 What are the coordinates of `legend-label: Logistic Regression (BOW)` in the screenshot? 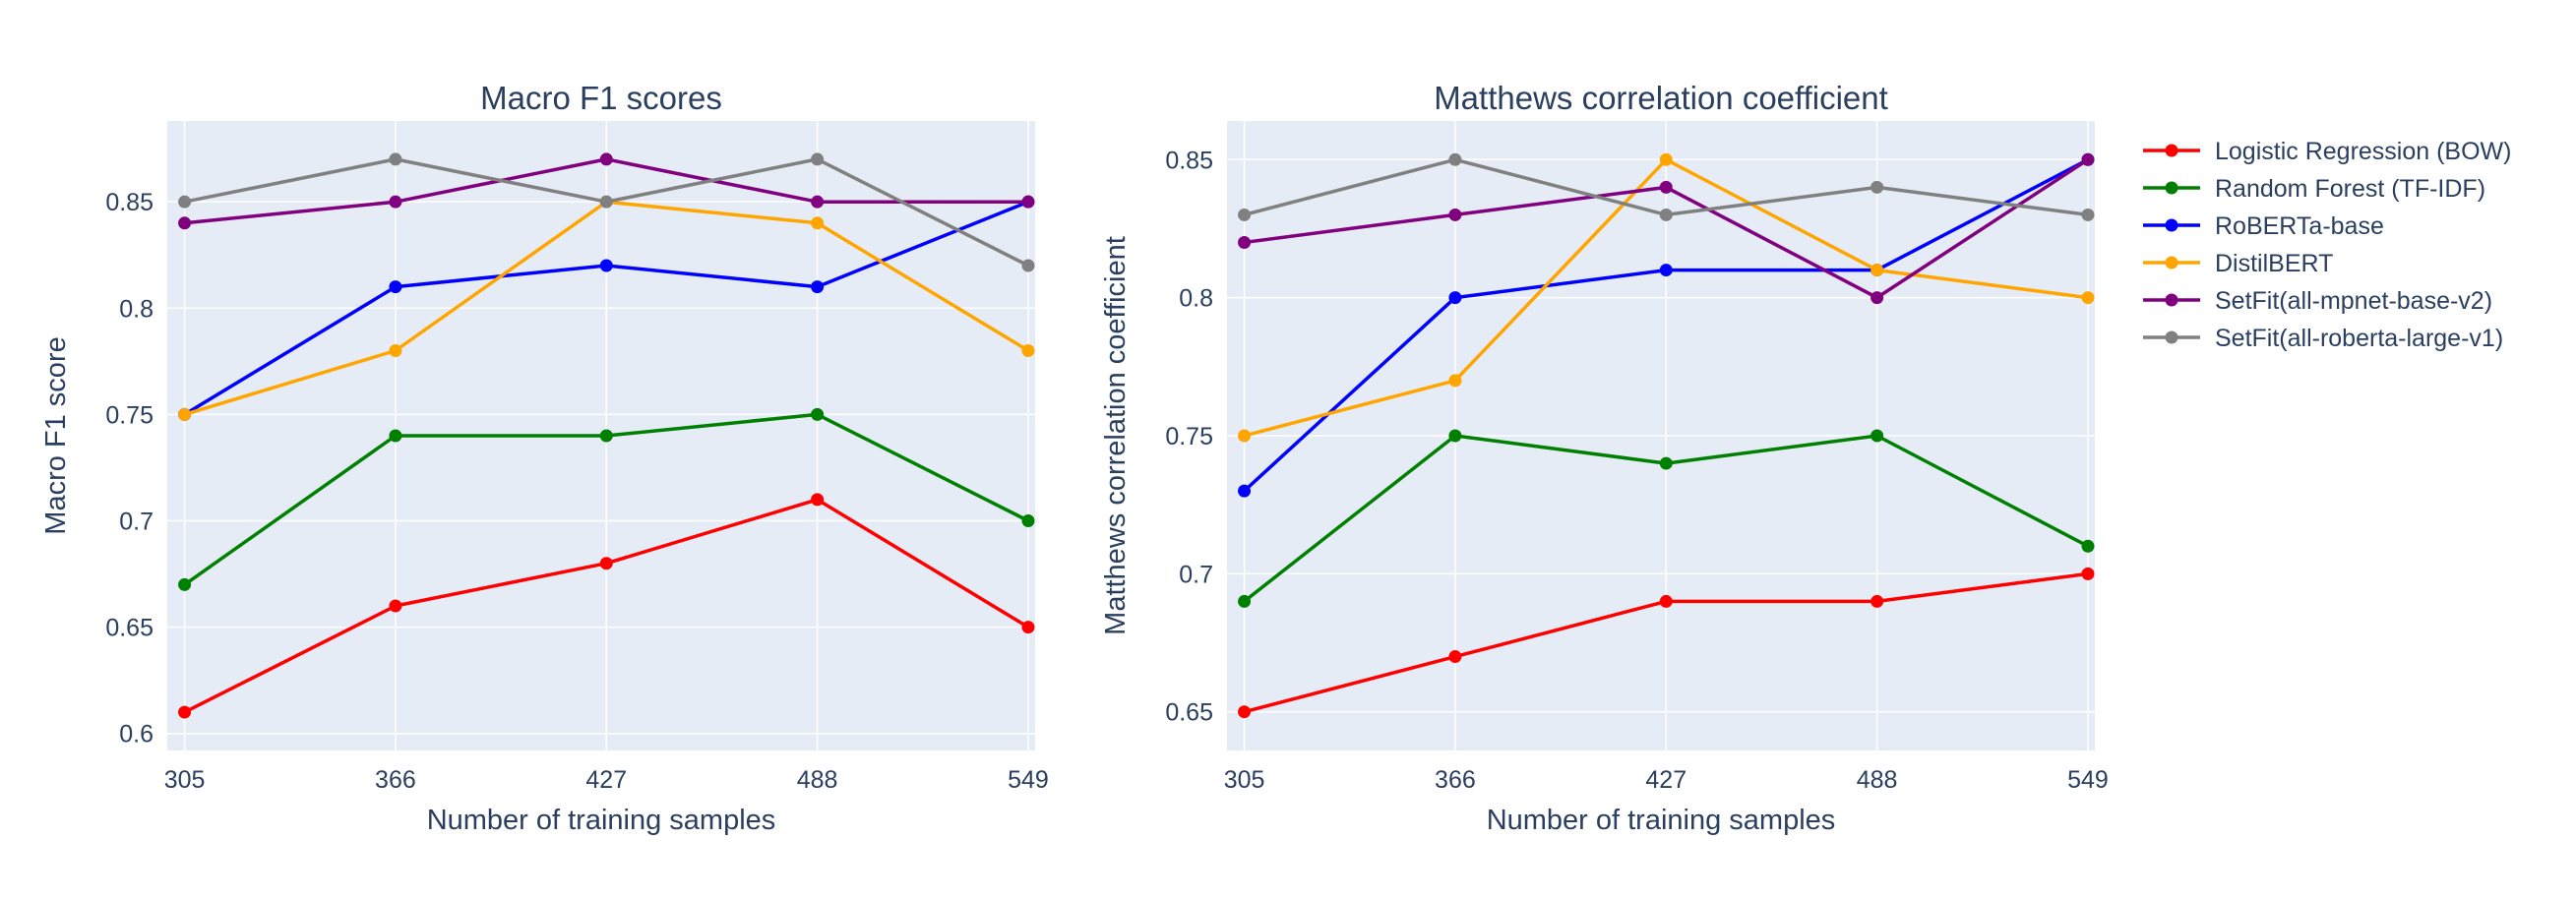 It's located at (2363, 151).